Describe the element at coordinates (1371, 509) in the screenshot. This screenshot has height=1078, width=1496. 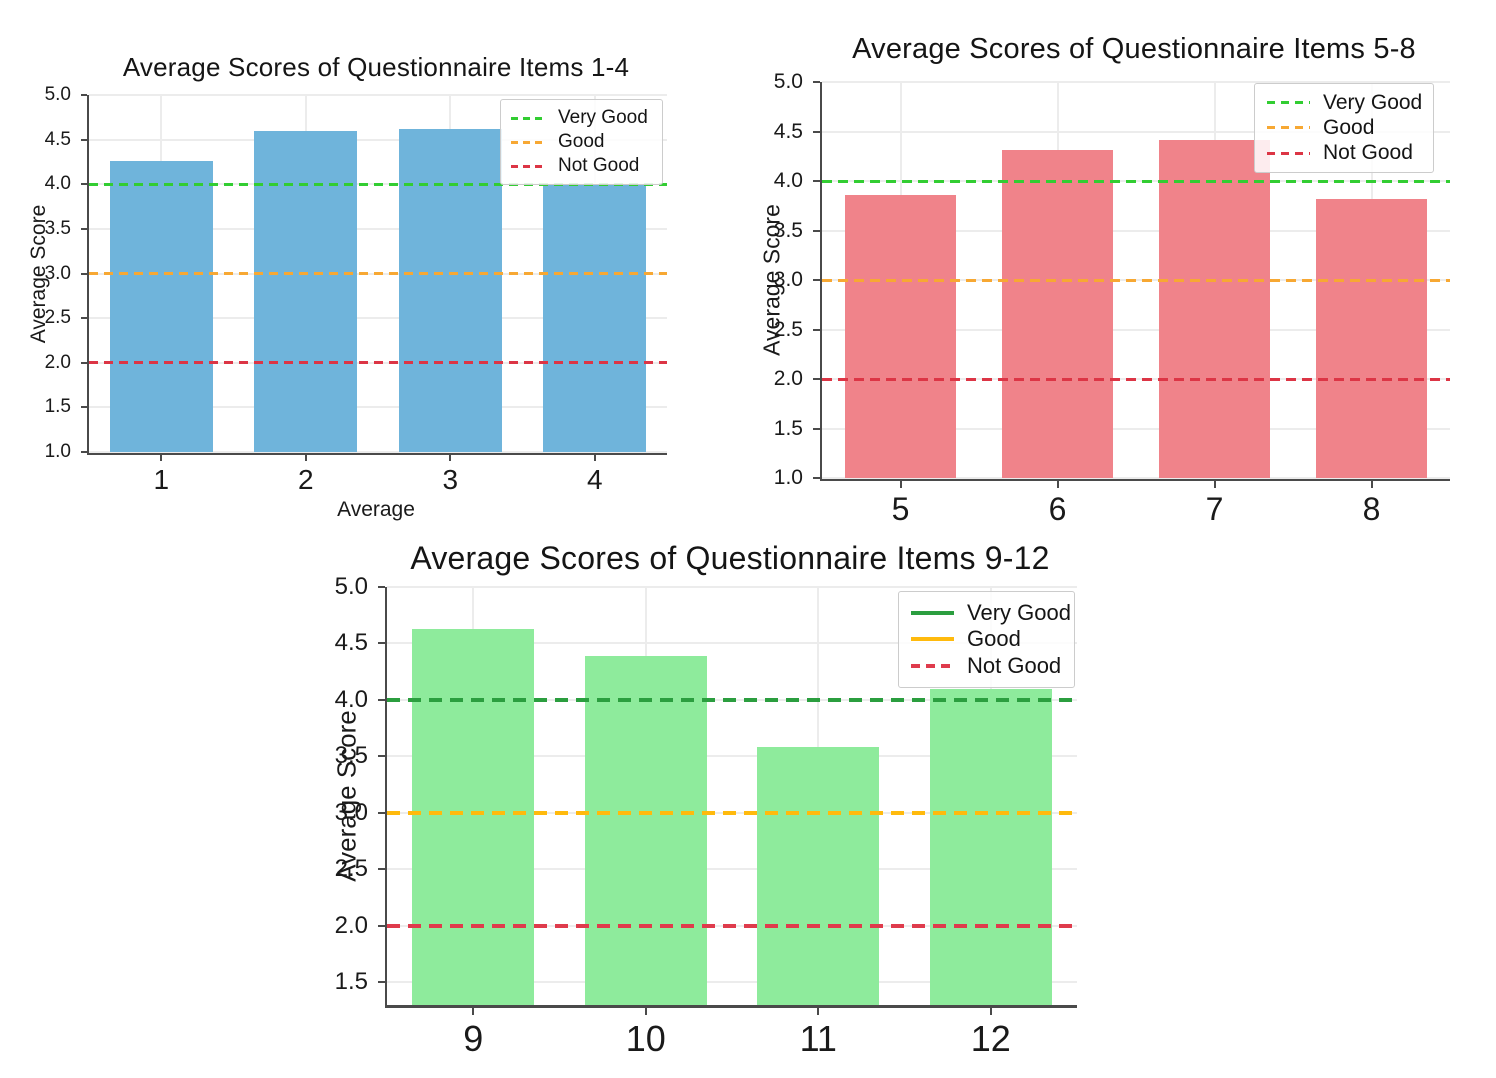
I see `x-tick-label: 8` at that location.